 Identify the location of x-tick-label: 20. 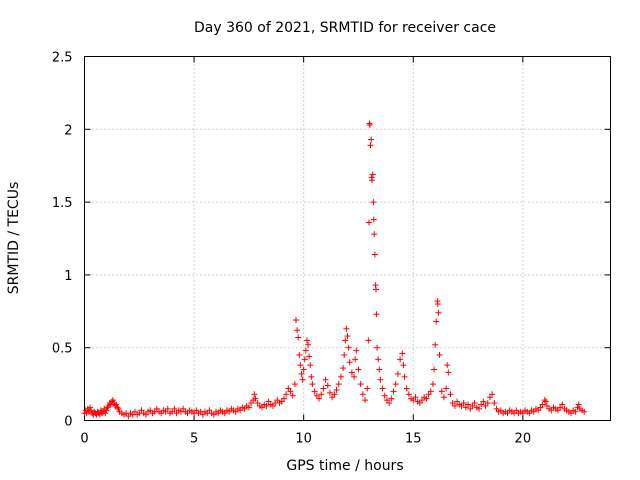
(523, 439).